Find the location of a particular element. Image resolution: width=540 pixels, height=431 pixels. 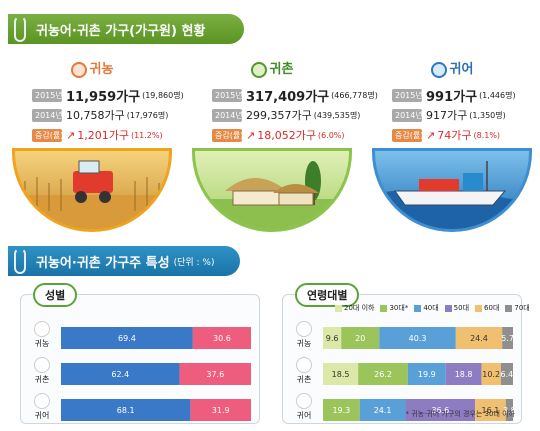

bar-value-label: 9.6 is located at coordinates (332, 338).